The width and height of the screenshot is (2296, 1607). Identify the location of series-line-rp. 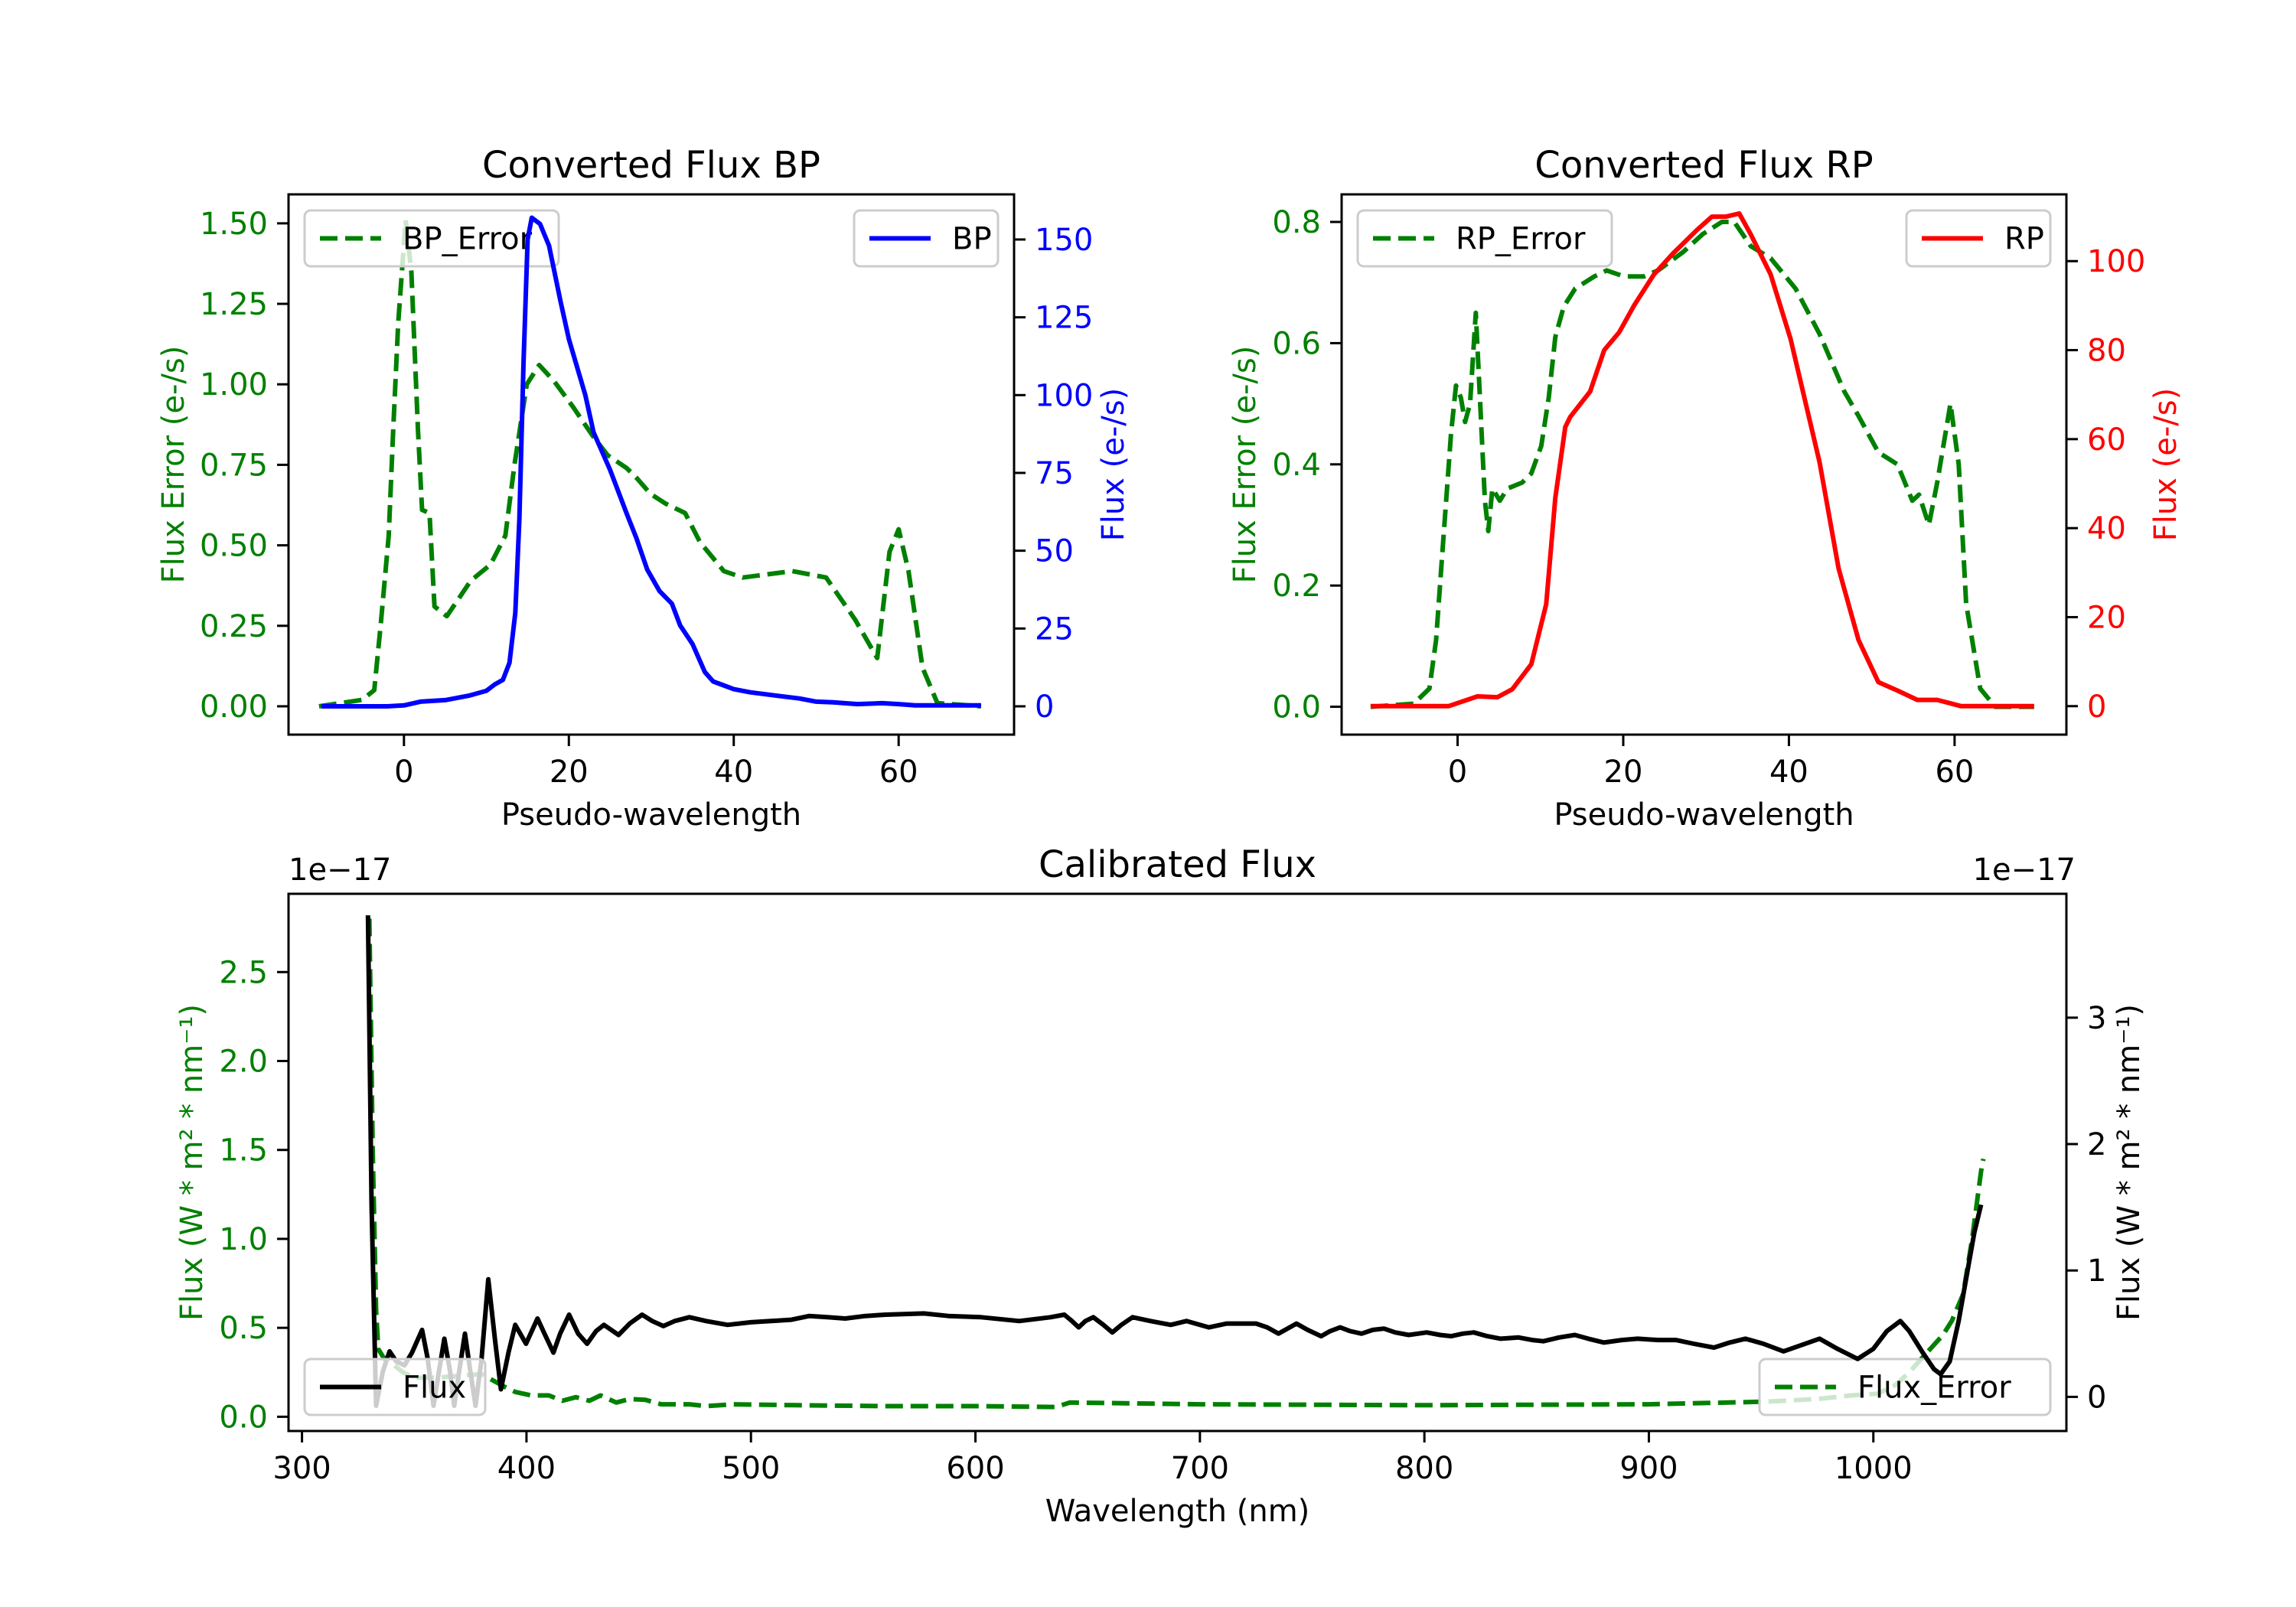
(1702, 460).